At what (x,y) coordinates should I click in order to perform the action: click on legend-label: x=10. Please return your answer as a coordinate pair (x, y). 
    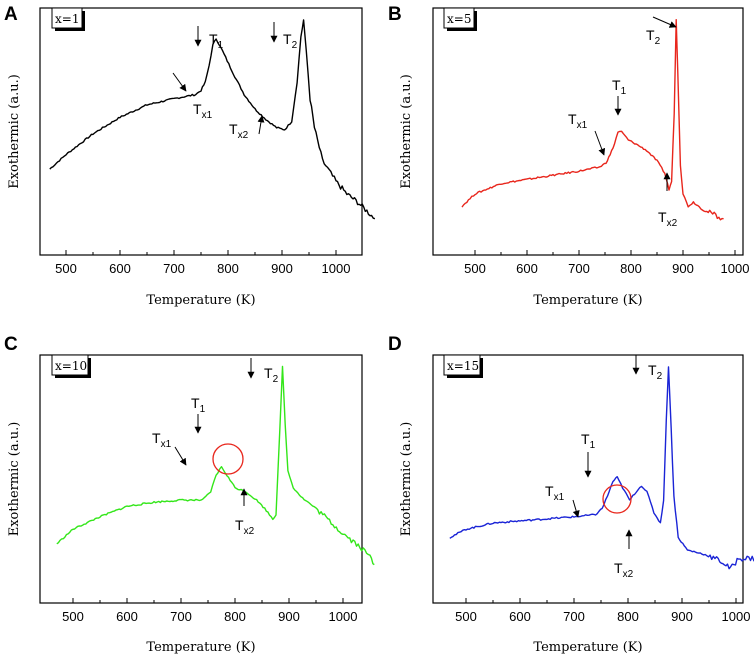
    Looking at the image, I should click on (71, 366).